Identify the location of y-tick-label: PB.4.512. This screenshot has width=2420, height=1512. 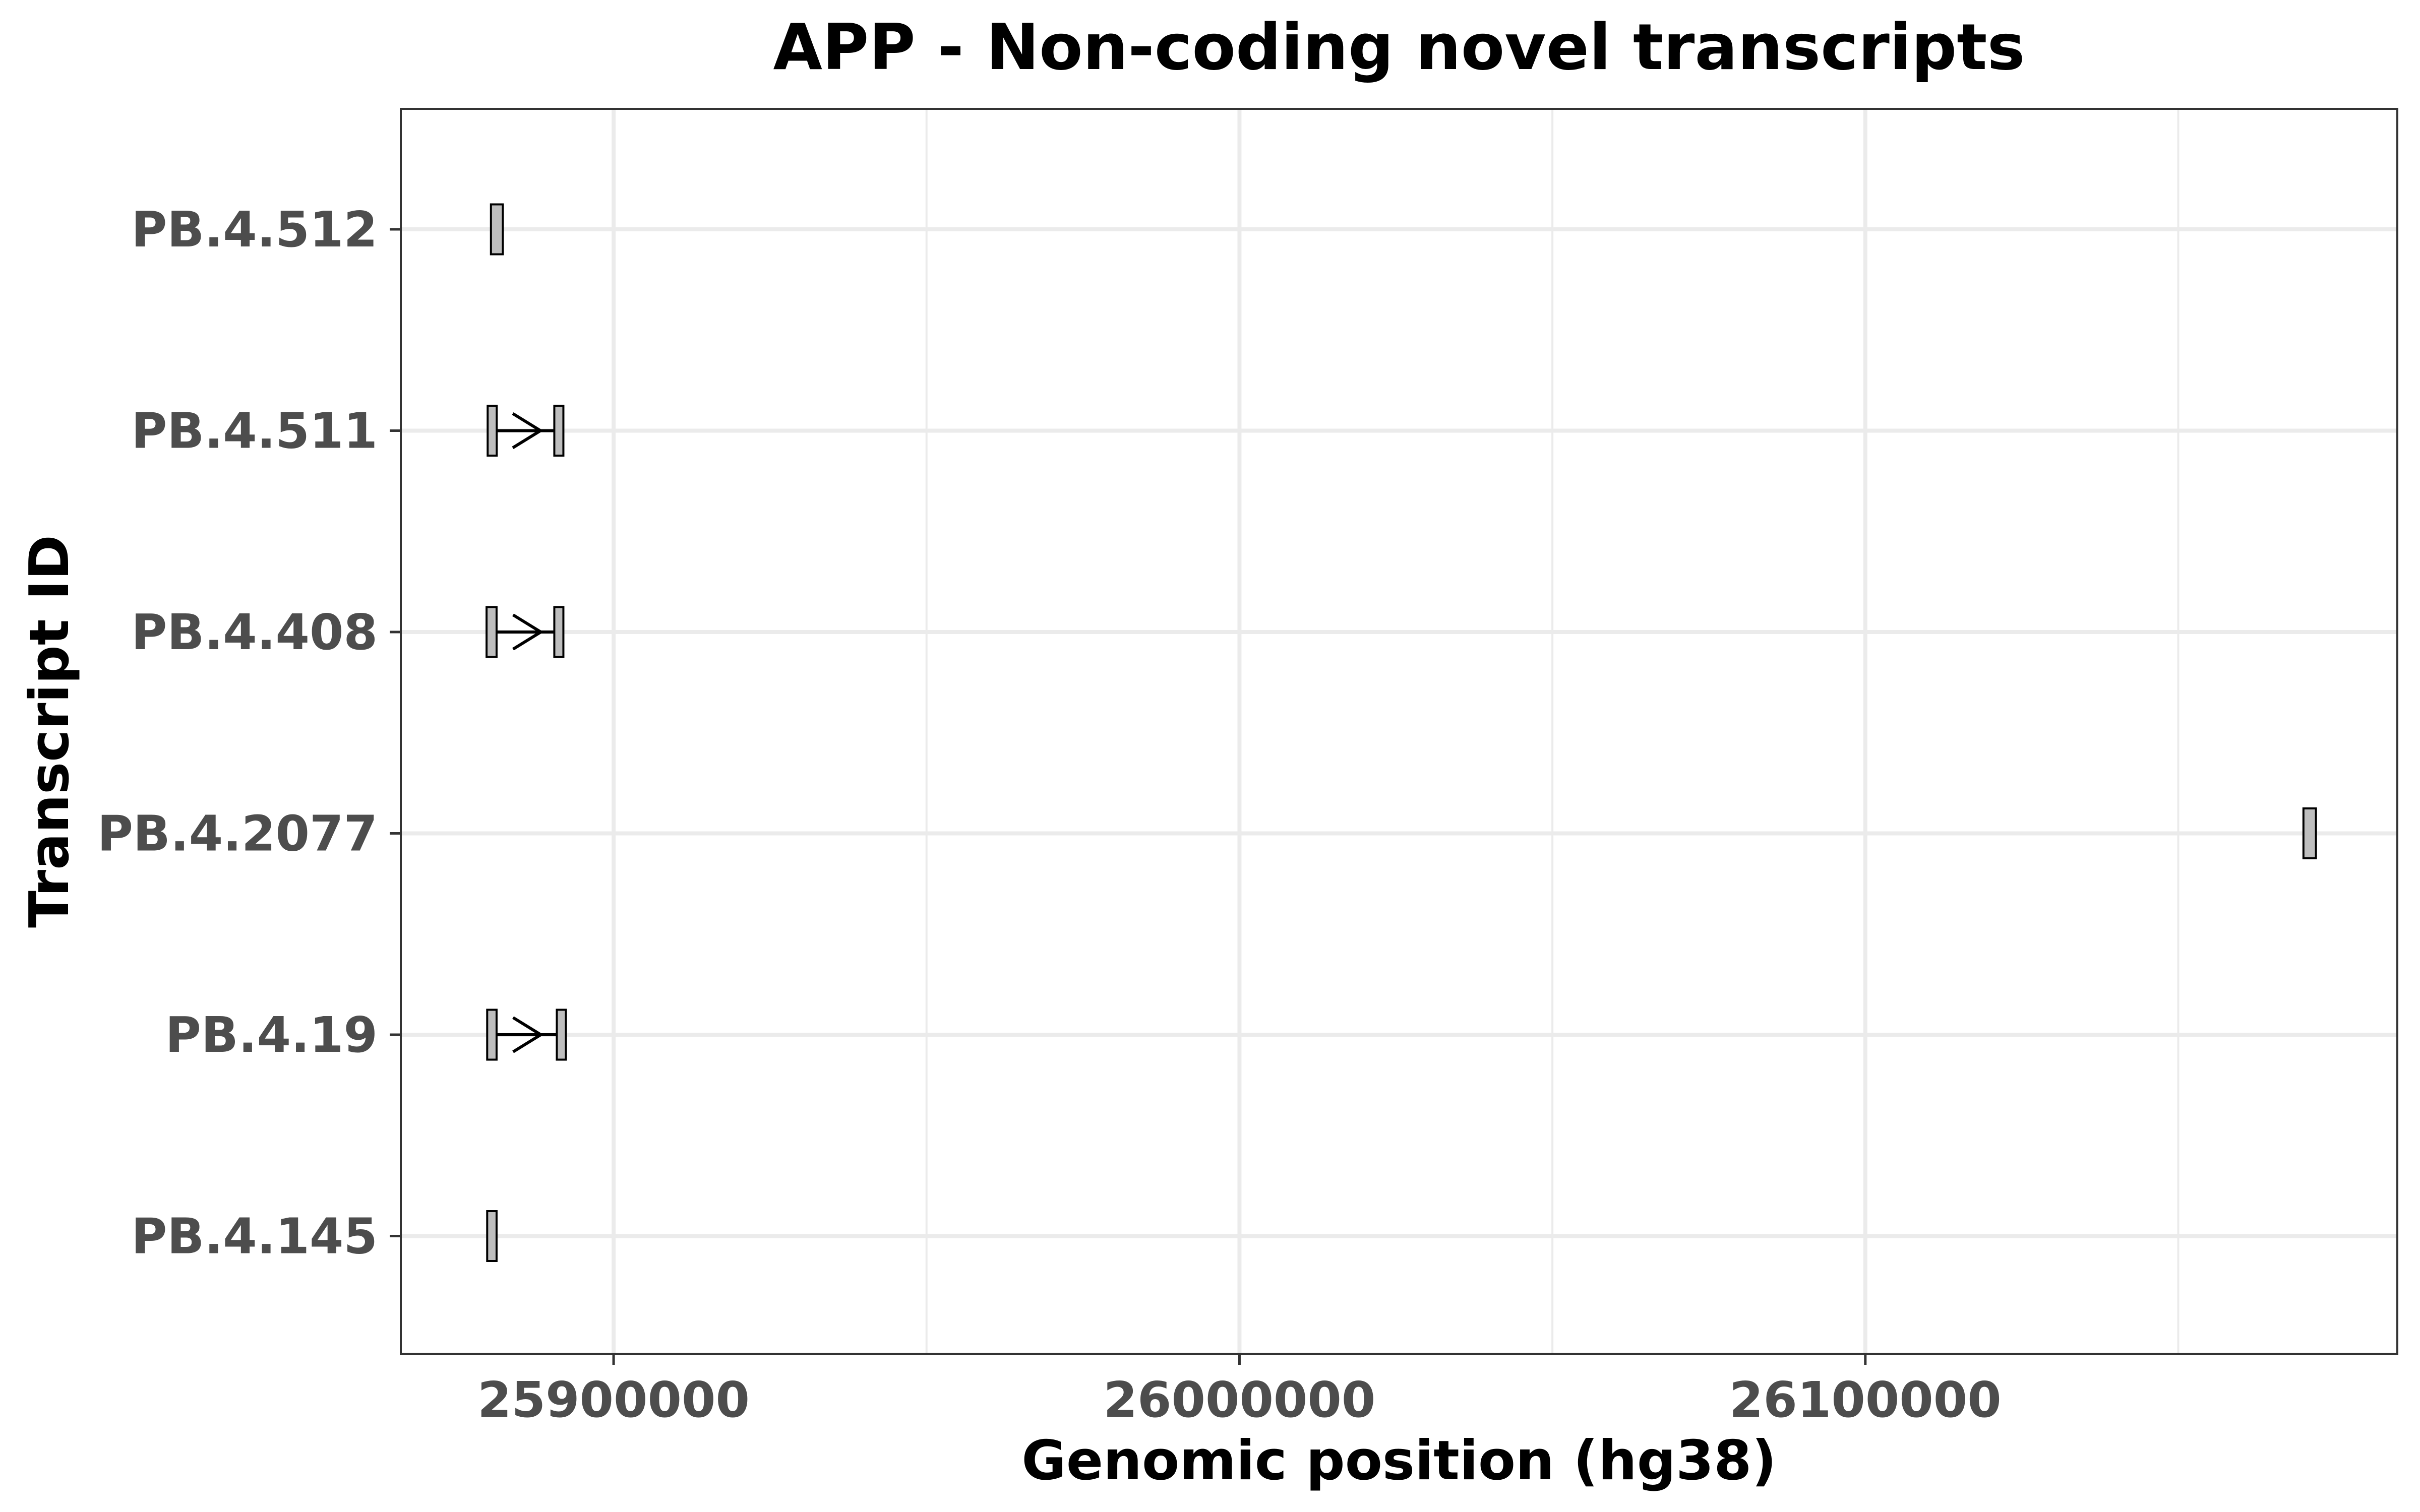
(254, 230).